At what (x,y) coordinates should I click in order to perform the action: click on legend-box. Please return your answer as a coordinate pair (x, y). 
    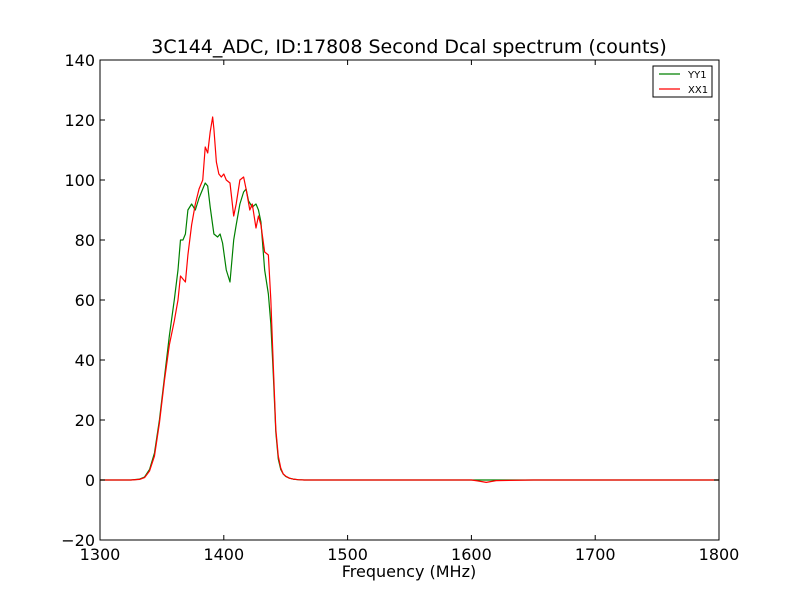
    Looking at the image, I should click on (682, 81).